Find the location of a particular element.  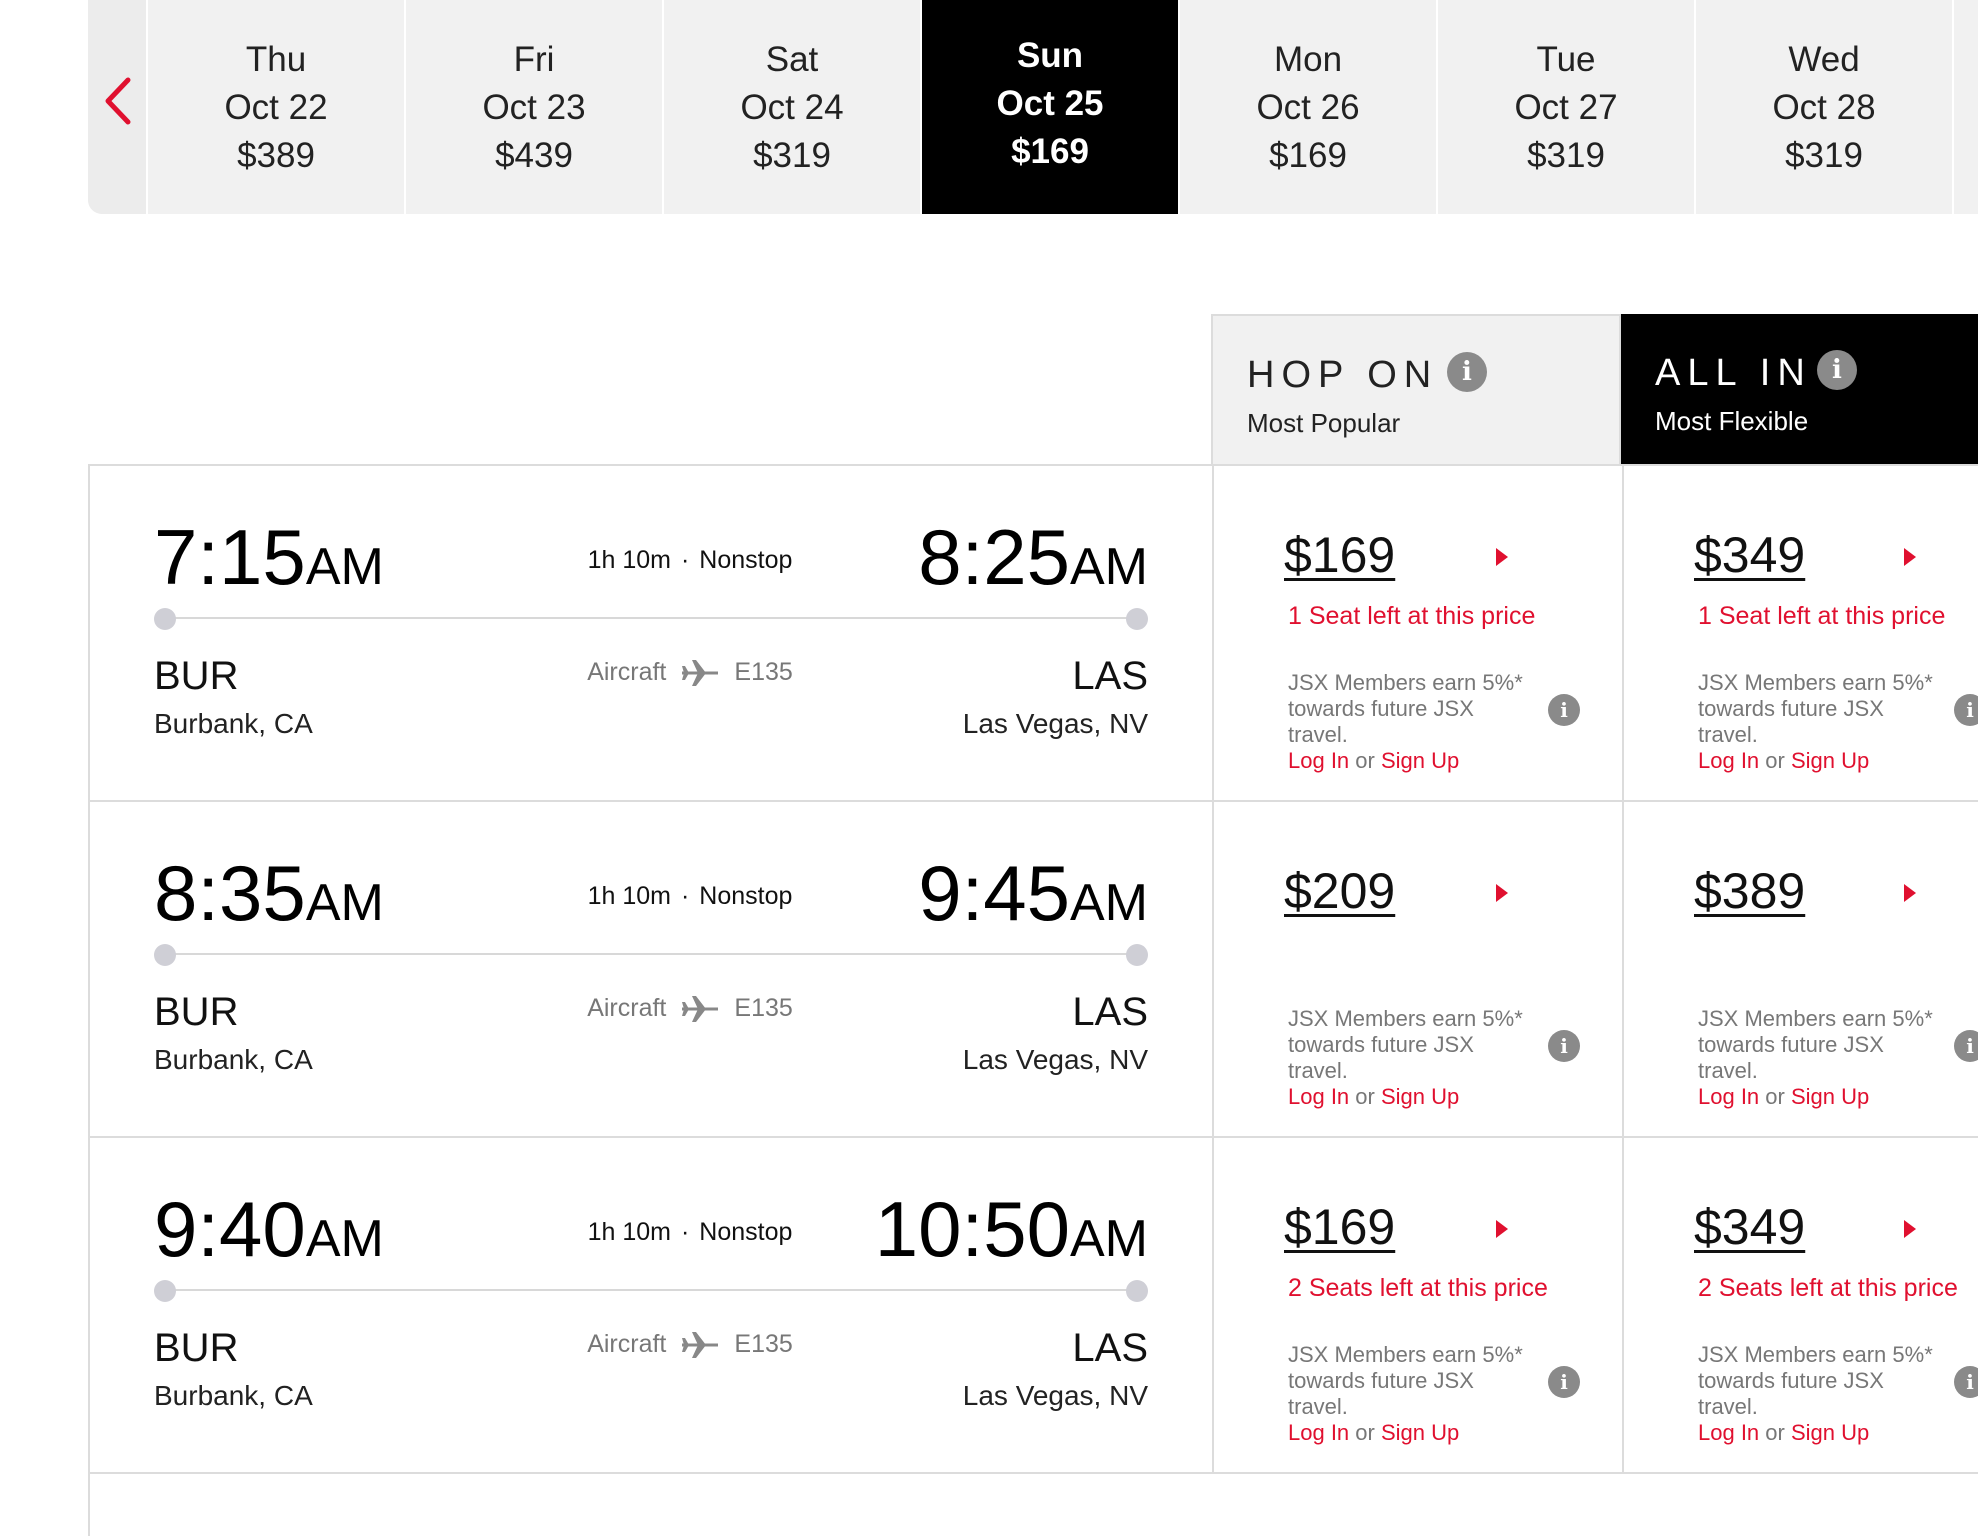

date-tab: Sun Oct 25 $169 is located at coordinates (1051, 107).